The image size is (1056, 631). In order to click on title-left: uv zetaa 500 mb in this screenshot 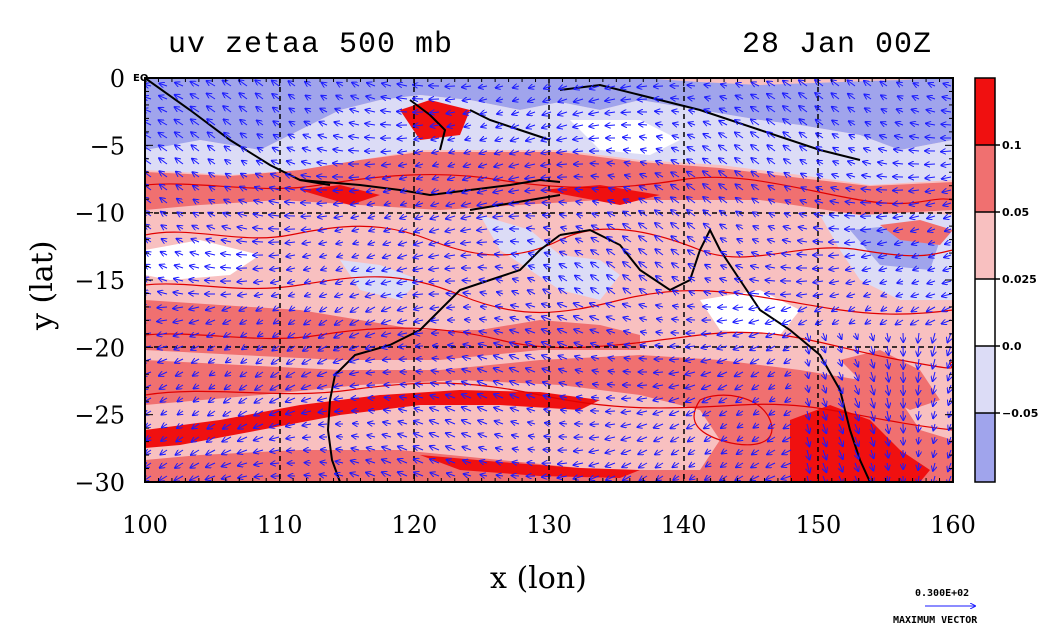, I will do `click(311, 45)`.